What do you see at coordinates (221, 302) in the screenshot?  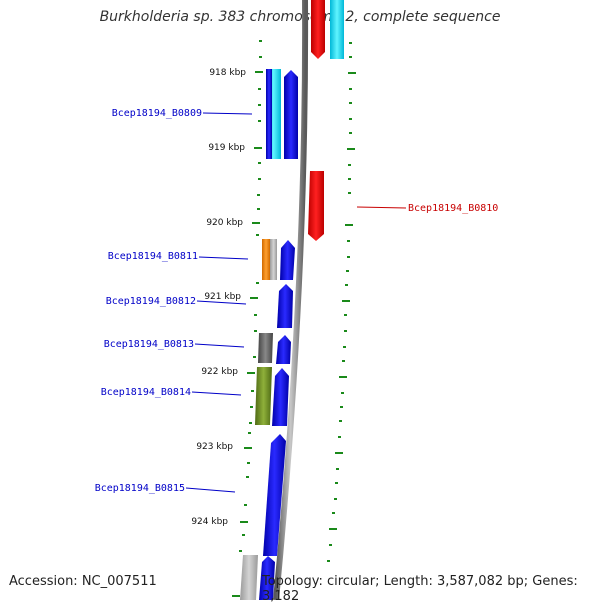 I see `leader-b0812` at bounding box center [221, 302].